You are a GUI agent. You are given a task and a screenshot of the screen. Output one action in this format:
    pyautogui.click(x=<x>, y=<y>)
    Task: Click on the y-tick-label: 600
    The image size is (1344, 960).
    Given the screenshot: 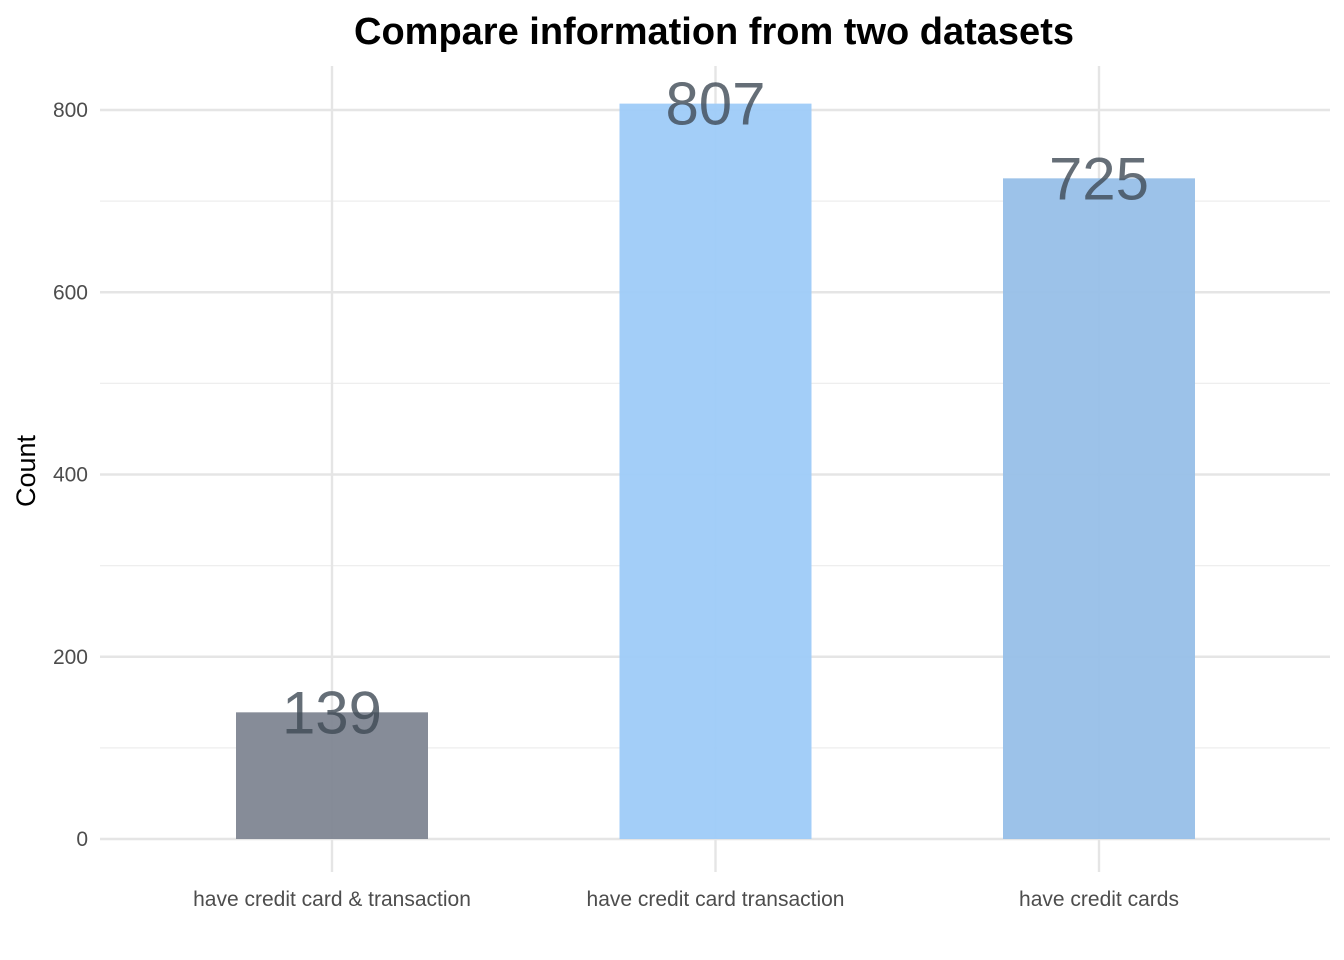 What is the action you would take?
    pyautogui.click(x=70, y=292)
    